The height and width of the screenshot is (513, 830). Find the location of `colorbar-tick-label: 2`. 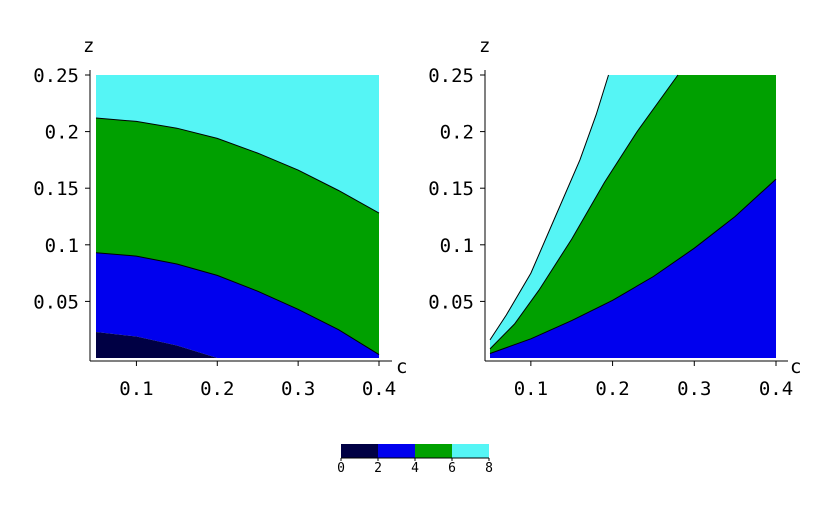

colorbar-tick-label: 2 is located at coordinates (378, 468).